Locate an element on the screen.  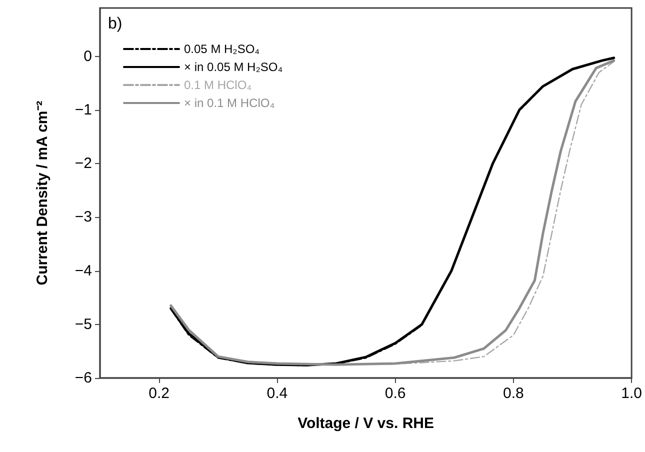
legend-label: 0.1 M HClO₄ is located at coordinates (218, 85).